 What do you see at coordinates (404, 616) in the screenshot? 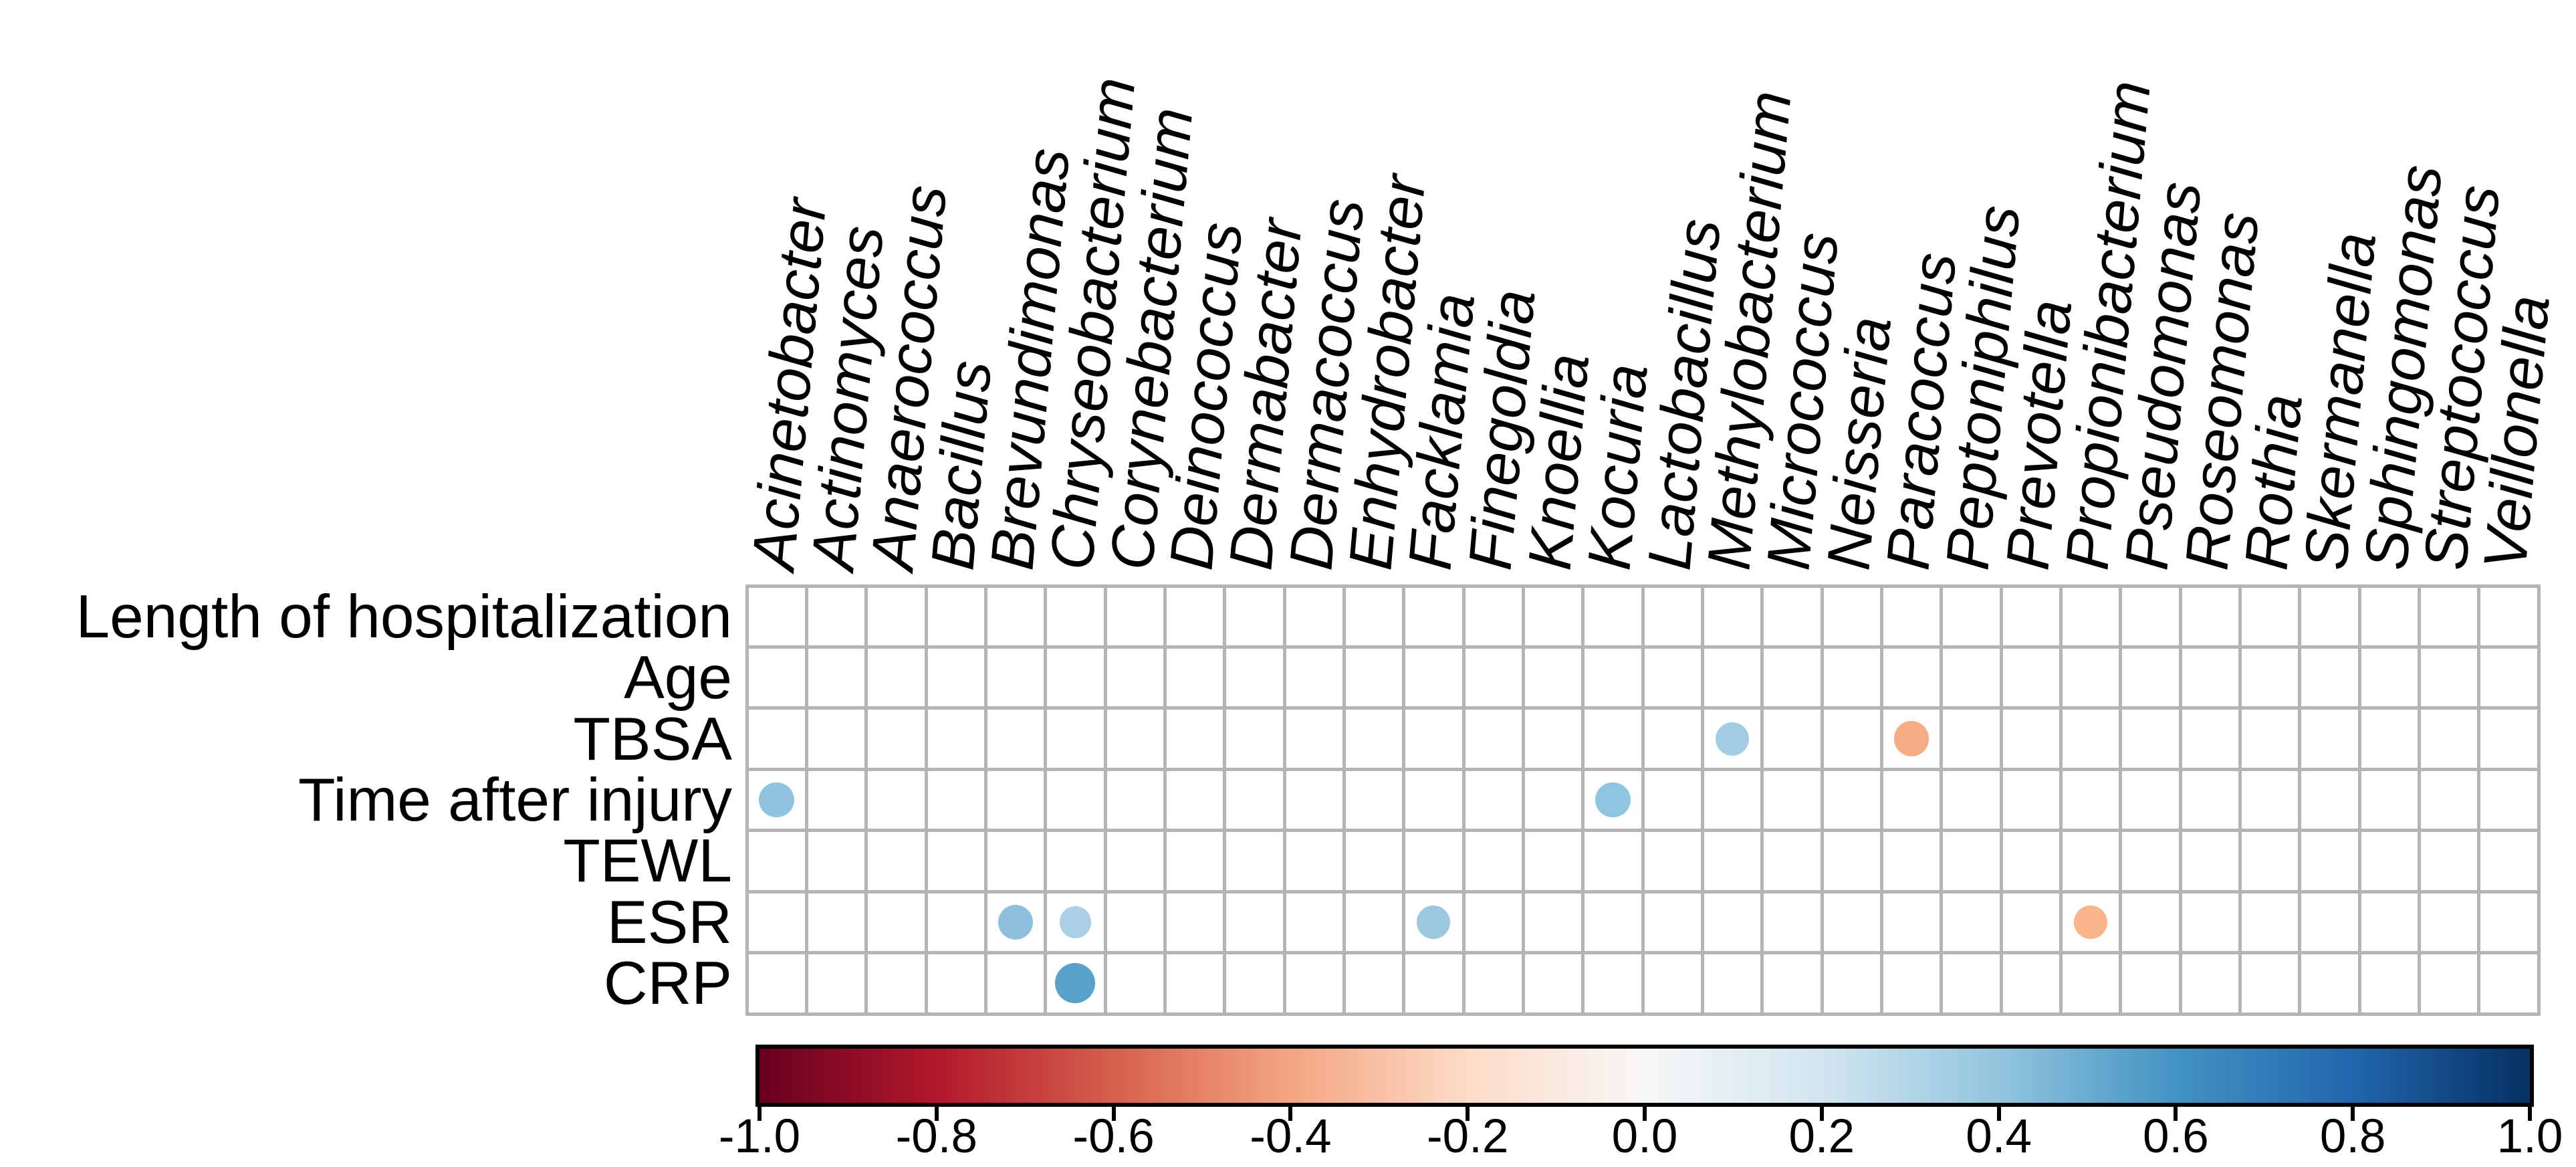
I see `row-label: Length of hospitalization` at bounding box center [404, 616].